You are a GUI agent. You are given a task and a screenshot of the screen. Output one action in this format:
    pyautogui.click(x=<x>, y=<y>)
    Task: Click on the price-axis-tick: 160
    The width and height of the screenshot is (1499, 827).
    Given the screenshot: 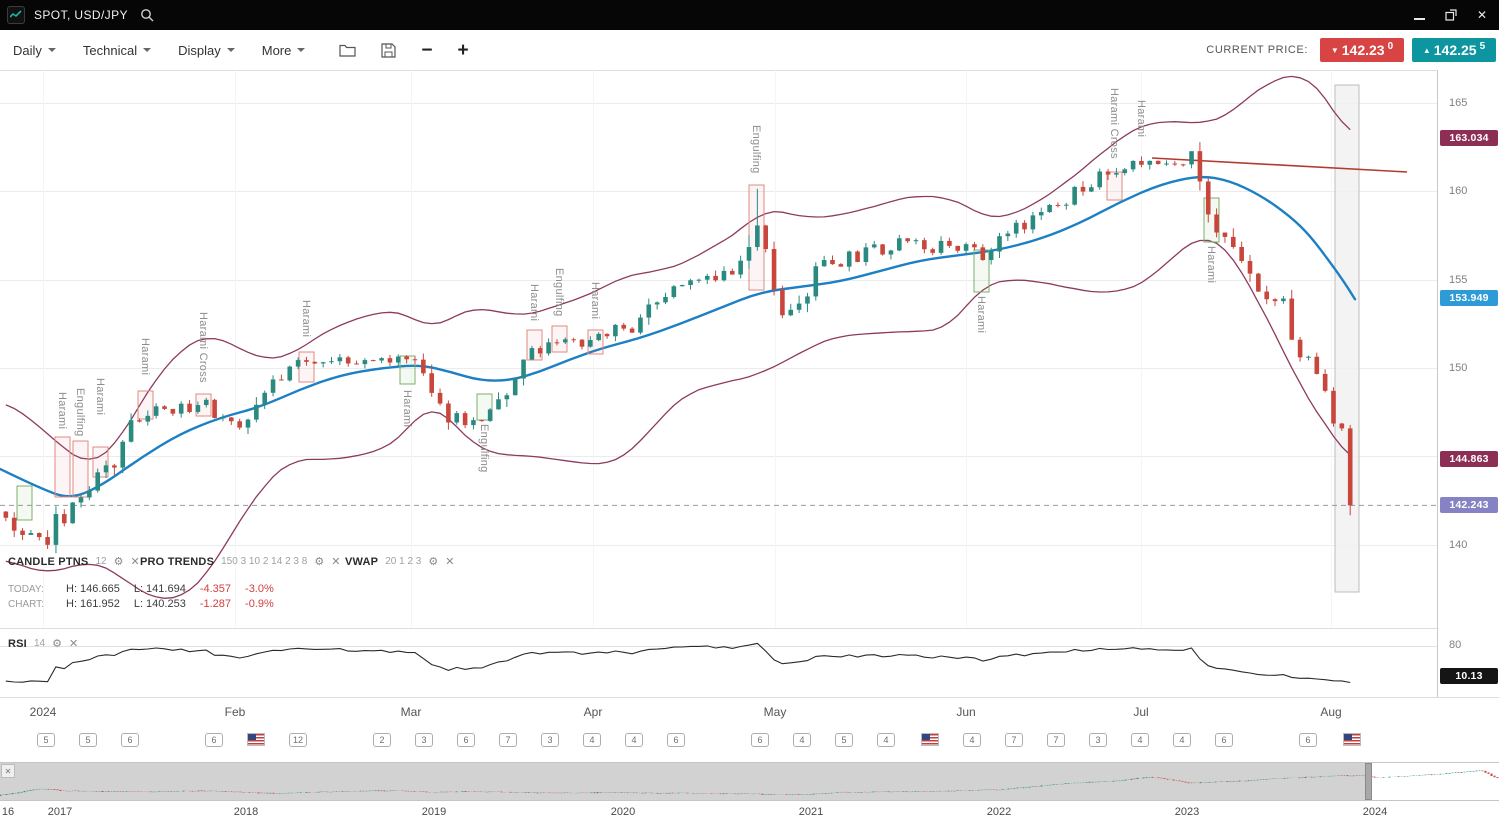 What is the action you would take?
    pyautogui.click(x=1458, y=191)
    